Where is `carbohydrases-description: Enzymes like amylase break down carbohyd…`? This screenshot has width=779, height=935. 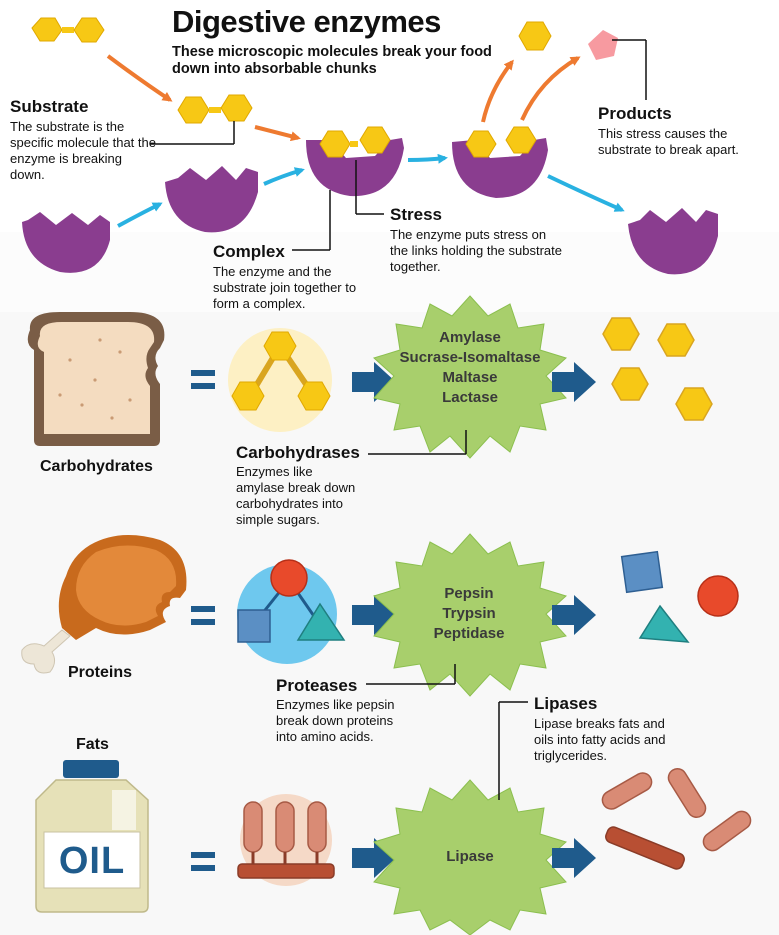 carbohydrases-description: Enzymes like amylase break down carbohyd… is located at coordinates (296, 495).